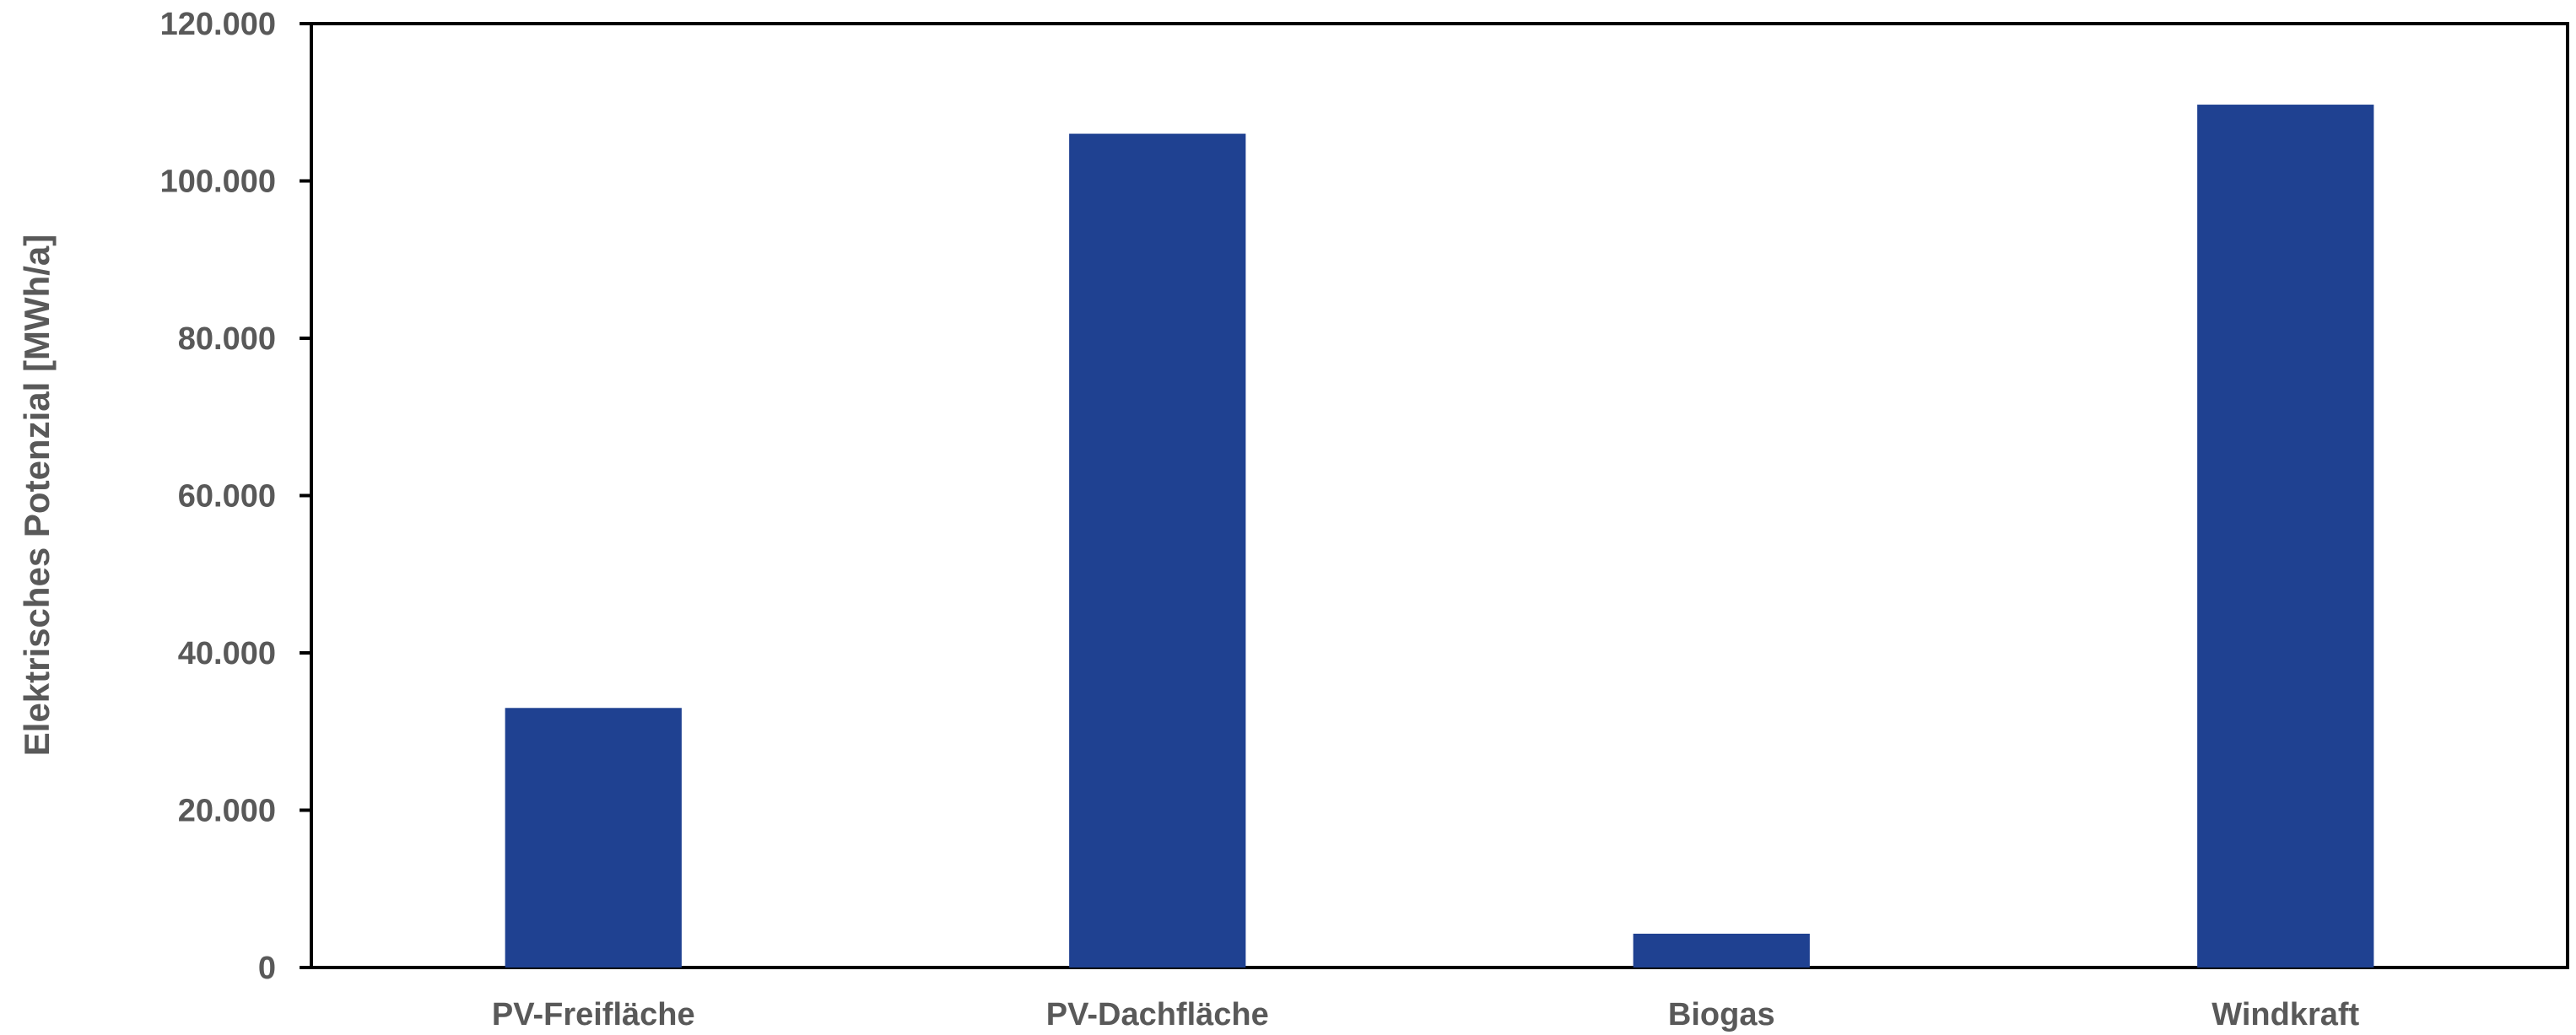  Describe the element at coordinates (37, 495) in the screenshot. I see `y-axis-title: Elektrisches Potenzial [MWh/a]` at that location.